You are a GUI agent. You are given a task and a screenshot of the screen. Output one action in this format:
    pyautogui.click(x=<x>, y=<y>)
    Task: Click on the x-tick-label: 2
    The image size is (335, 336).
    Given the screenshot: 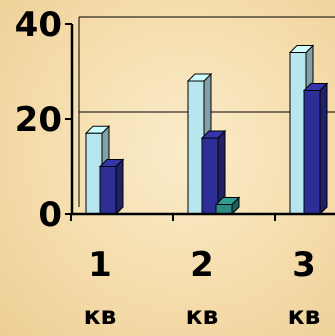 What is the action you would take?
    pyautogui.click(x=202, y=265)
    